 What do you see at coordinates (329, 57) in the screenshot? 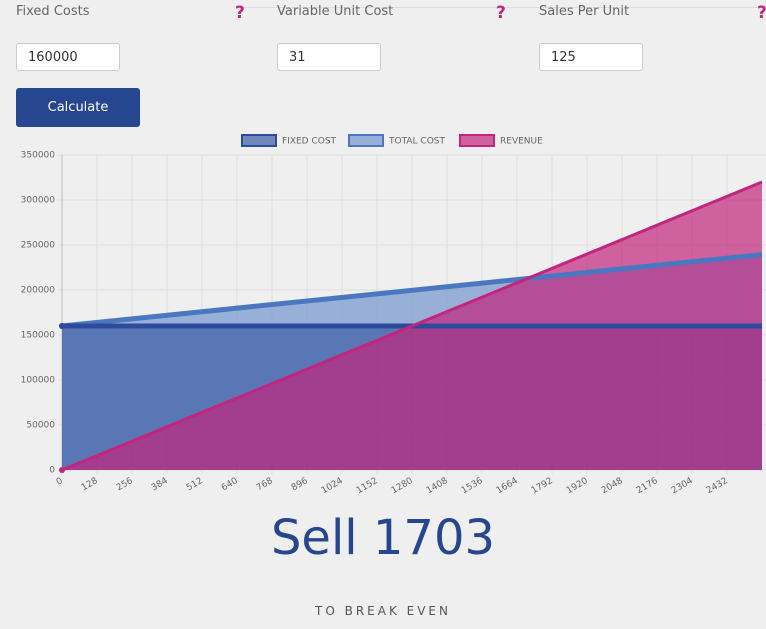
I see `input: 31` at bounding box center [329, 57].